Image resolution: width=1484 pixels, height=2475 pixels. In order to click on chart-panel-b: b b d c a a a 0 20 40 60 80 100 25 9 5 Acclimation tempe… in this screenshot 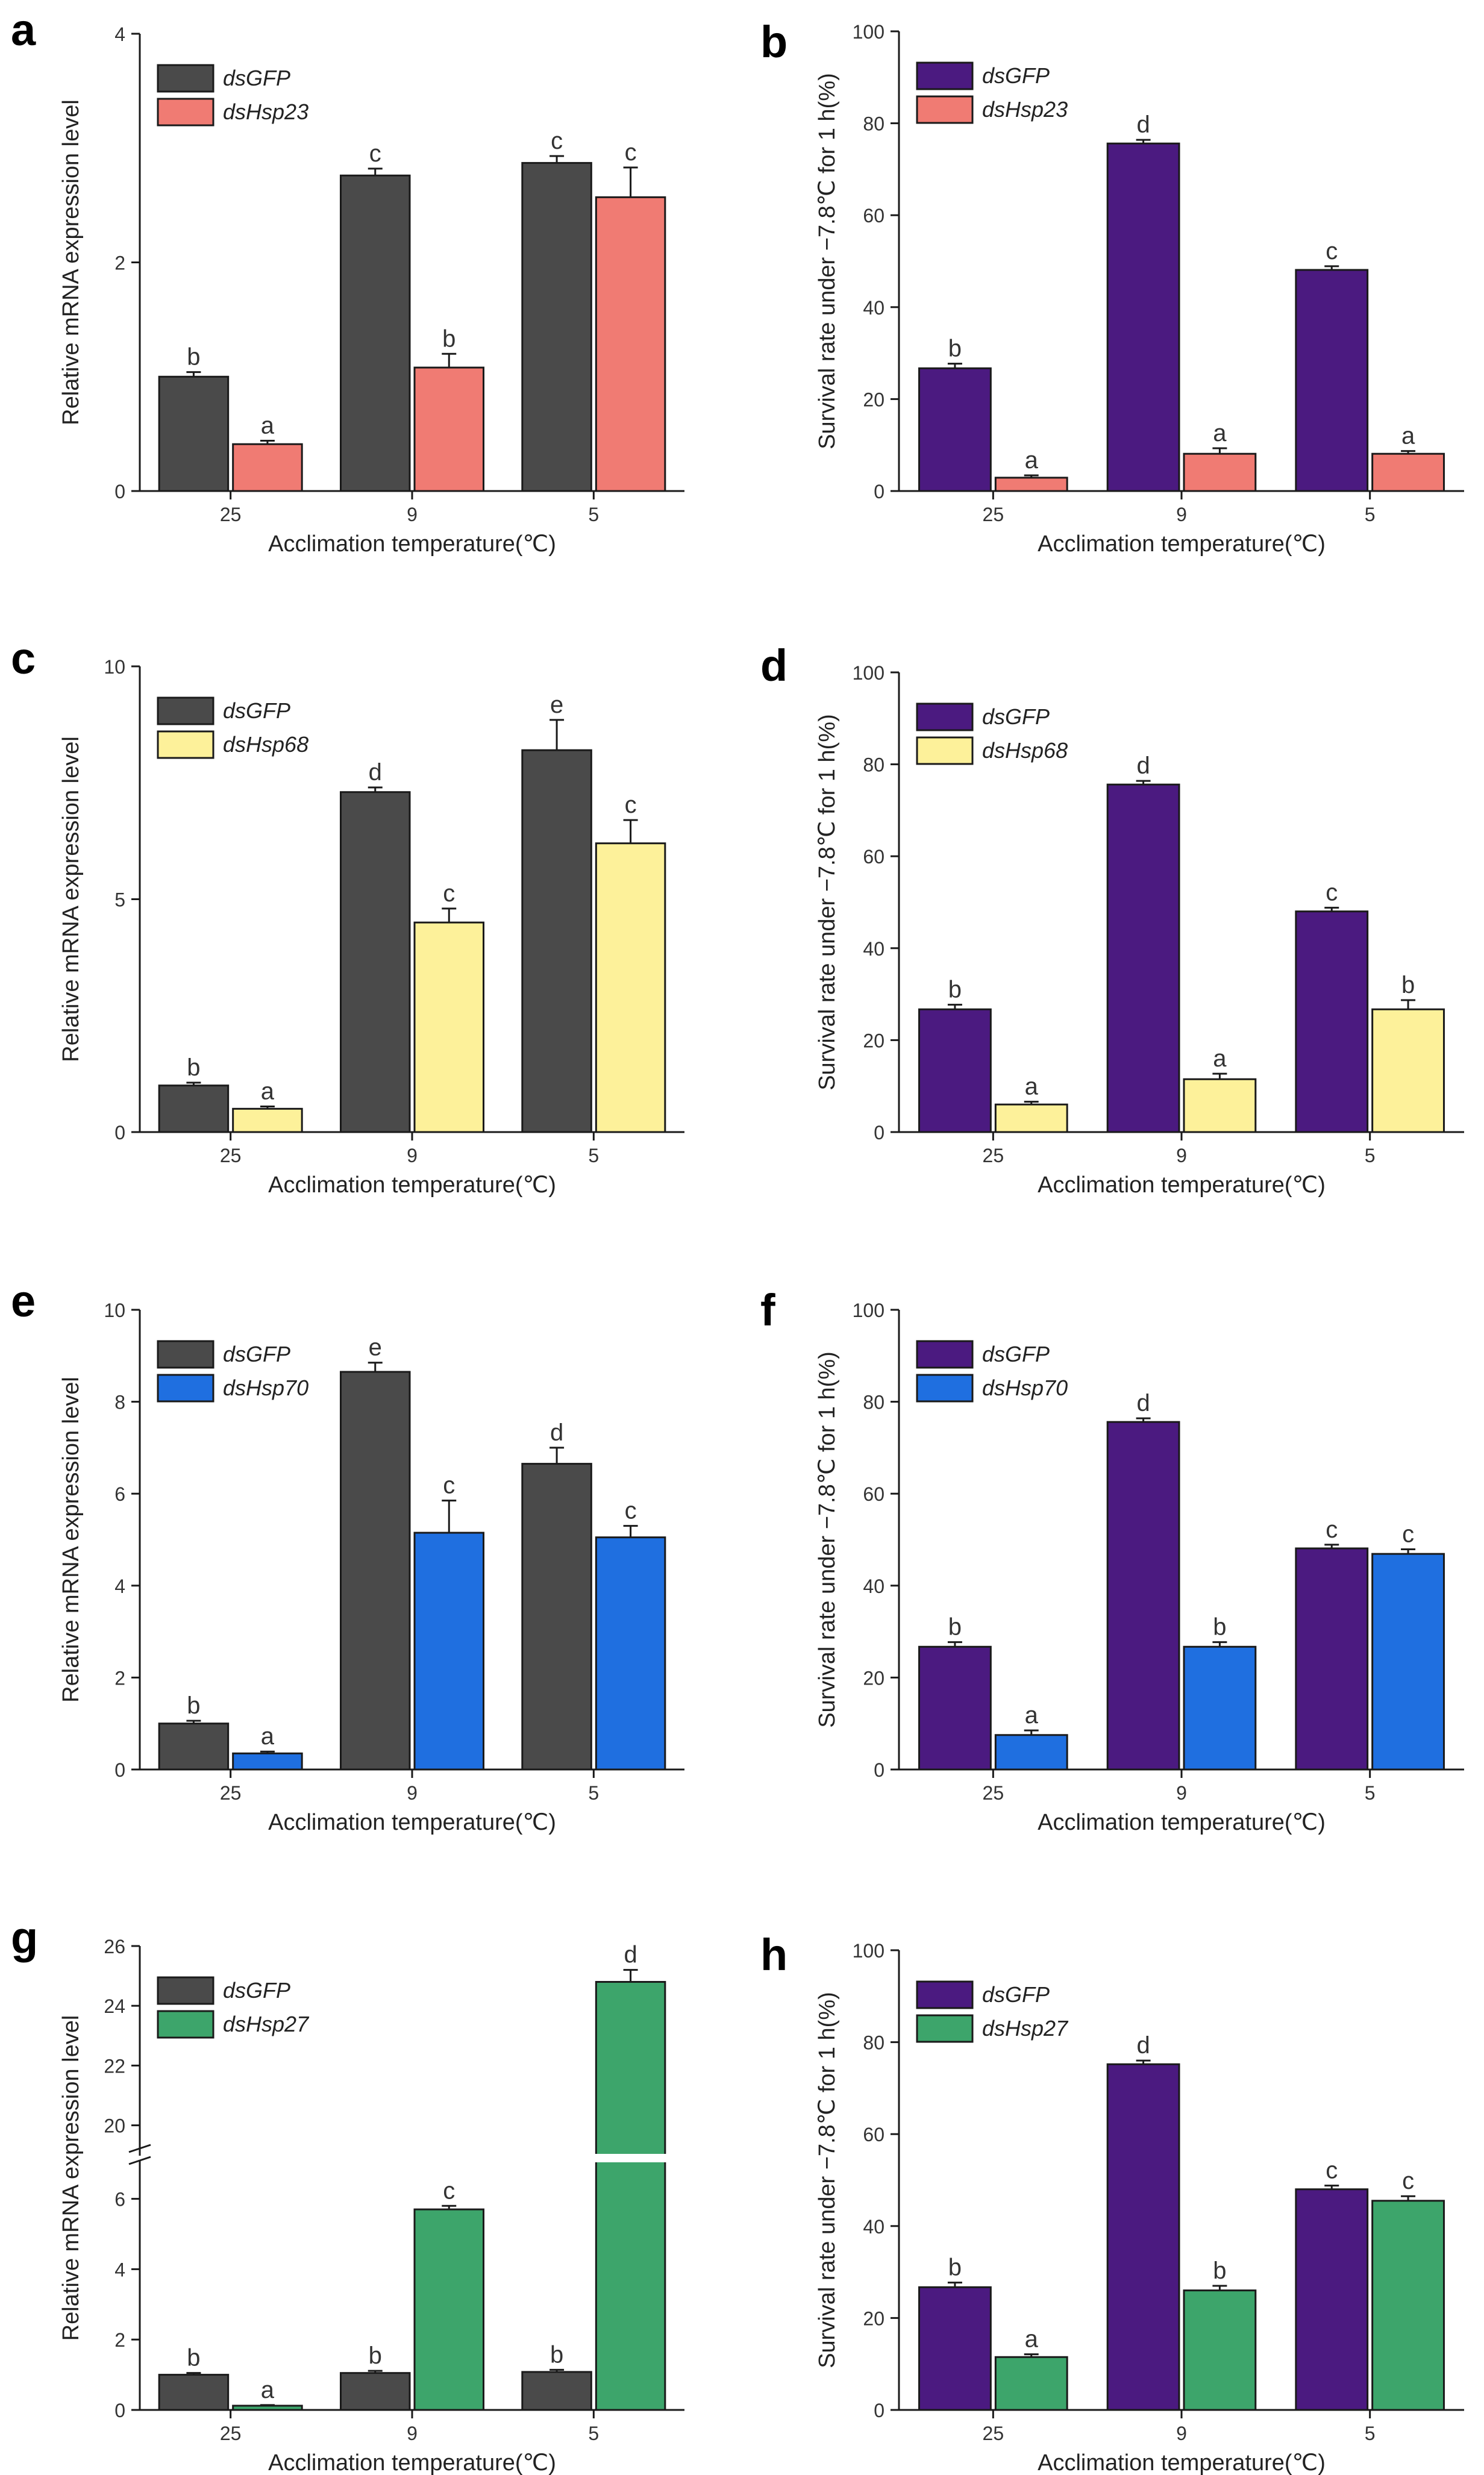, I will do `click(1112, 287)`.